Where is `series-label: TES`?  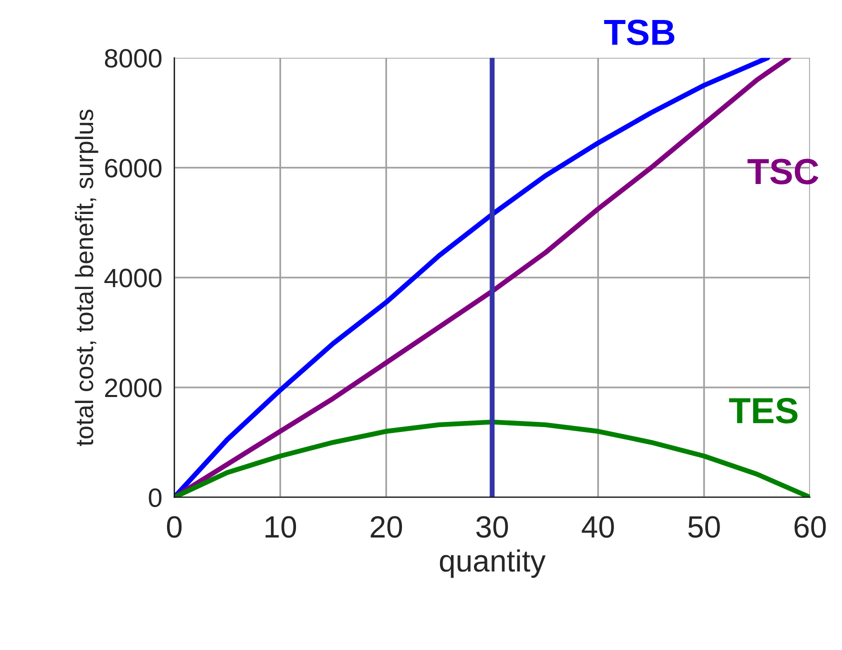 series-label: TES is located at coordinates (763, 411).